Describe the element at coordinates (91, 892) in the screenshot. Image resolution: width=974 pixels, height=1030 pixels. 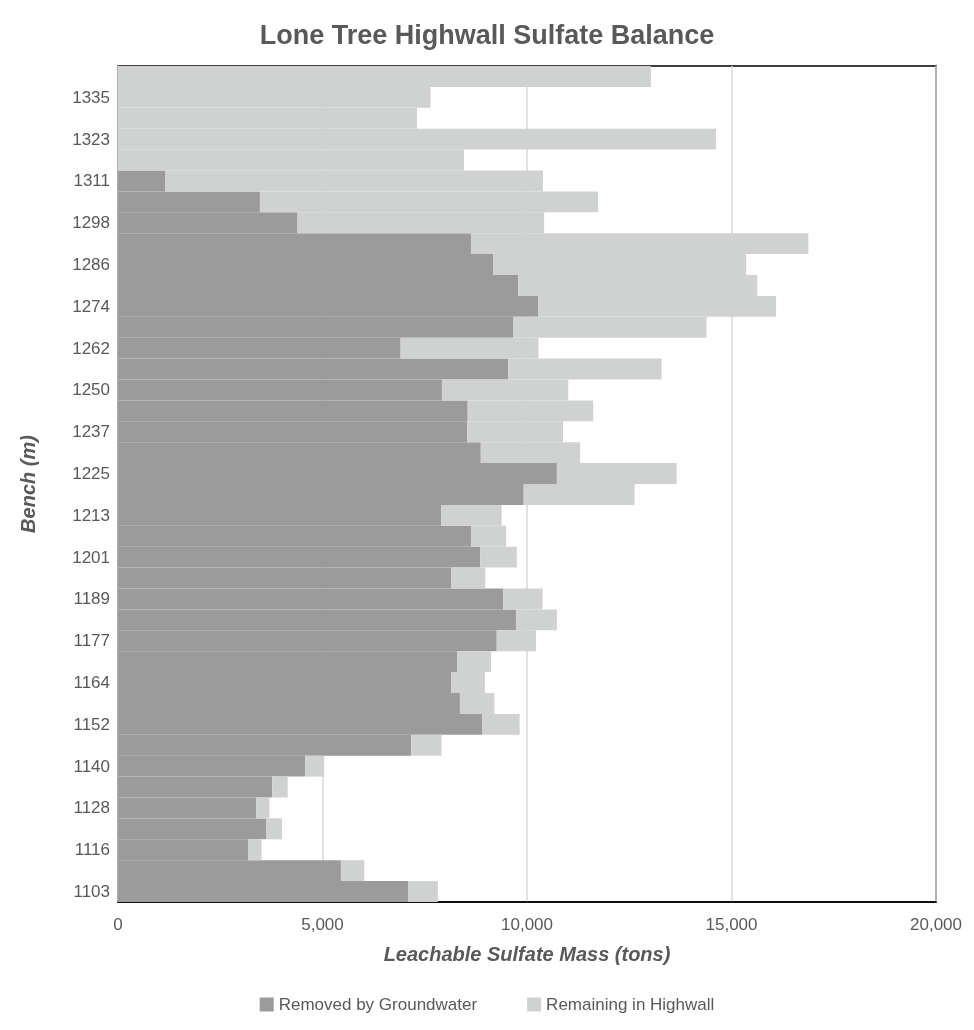
I see `y-tick-label: 1103` at that location.